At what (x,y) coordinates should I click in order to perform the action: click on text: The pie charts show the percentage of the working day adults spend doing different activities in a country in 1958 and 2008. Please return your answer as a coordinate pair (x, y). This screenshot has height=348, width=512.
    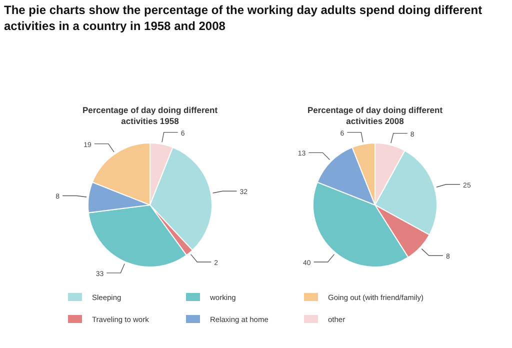
    Looking at the image, I should click on (243, 18).